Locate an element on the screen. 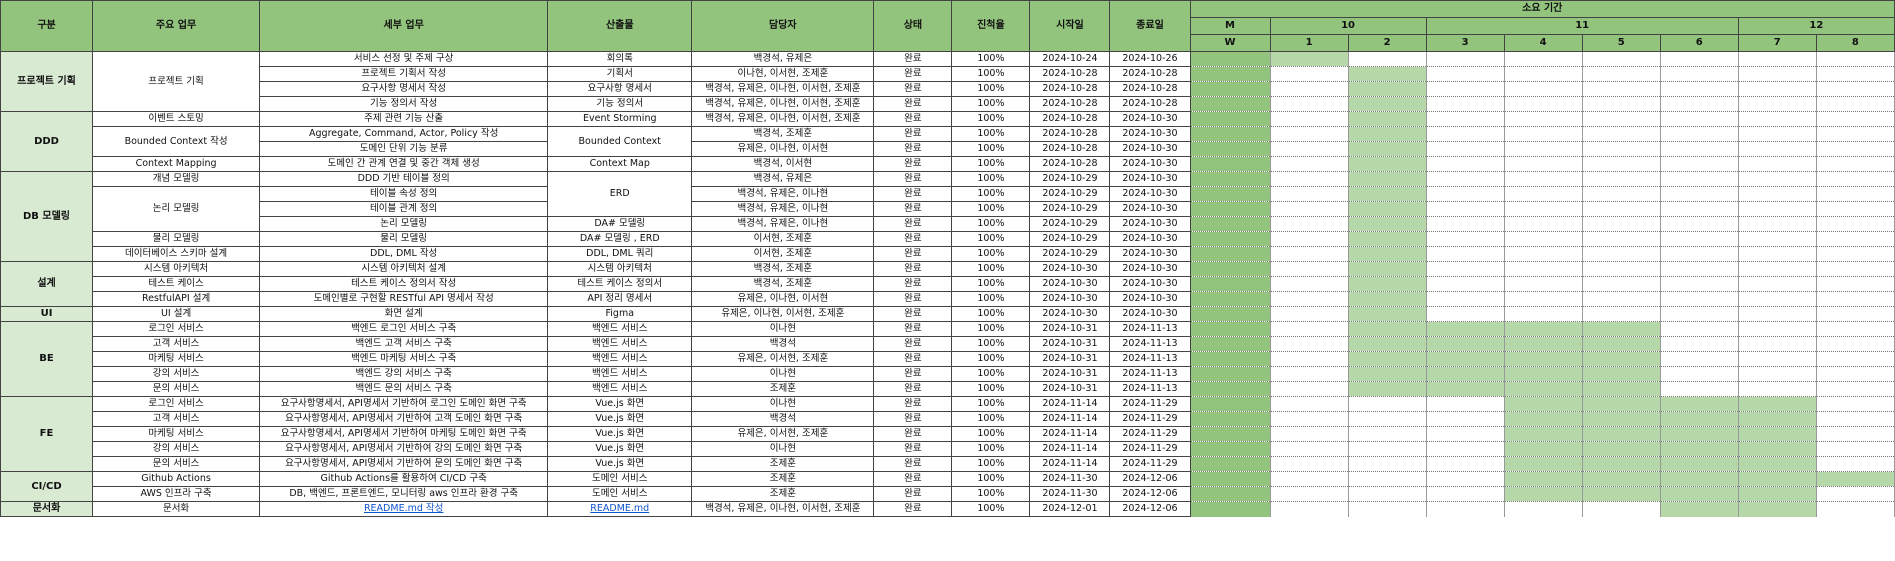 The width and height of the screenshot is (1895, 561). header-week: 5 is located at coordinates (1621, 43).